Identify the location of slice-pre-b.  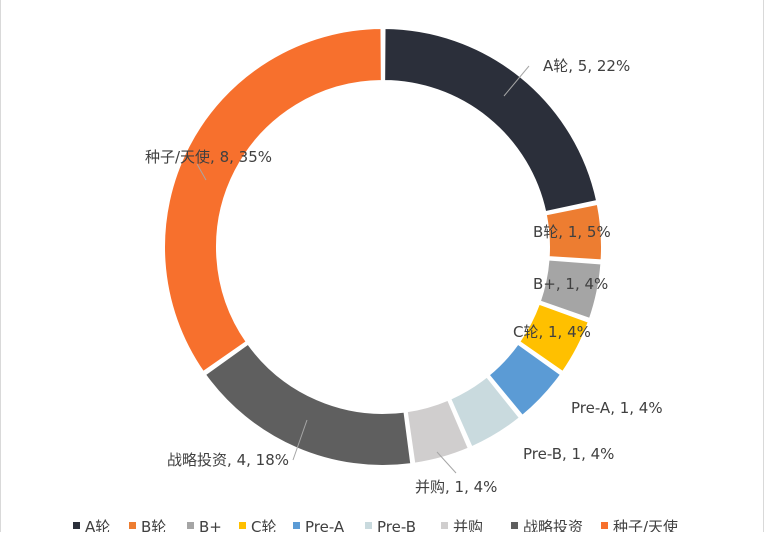
(485, 412).